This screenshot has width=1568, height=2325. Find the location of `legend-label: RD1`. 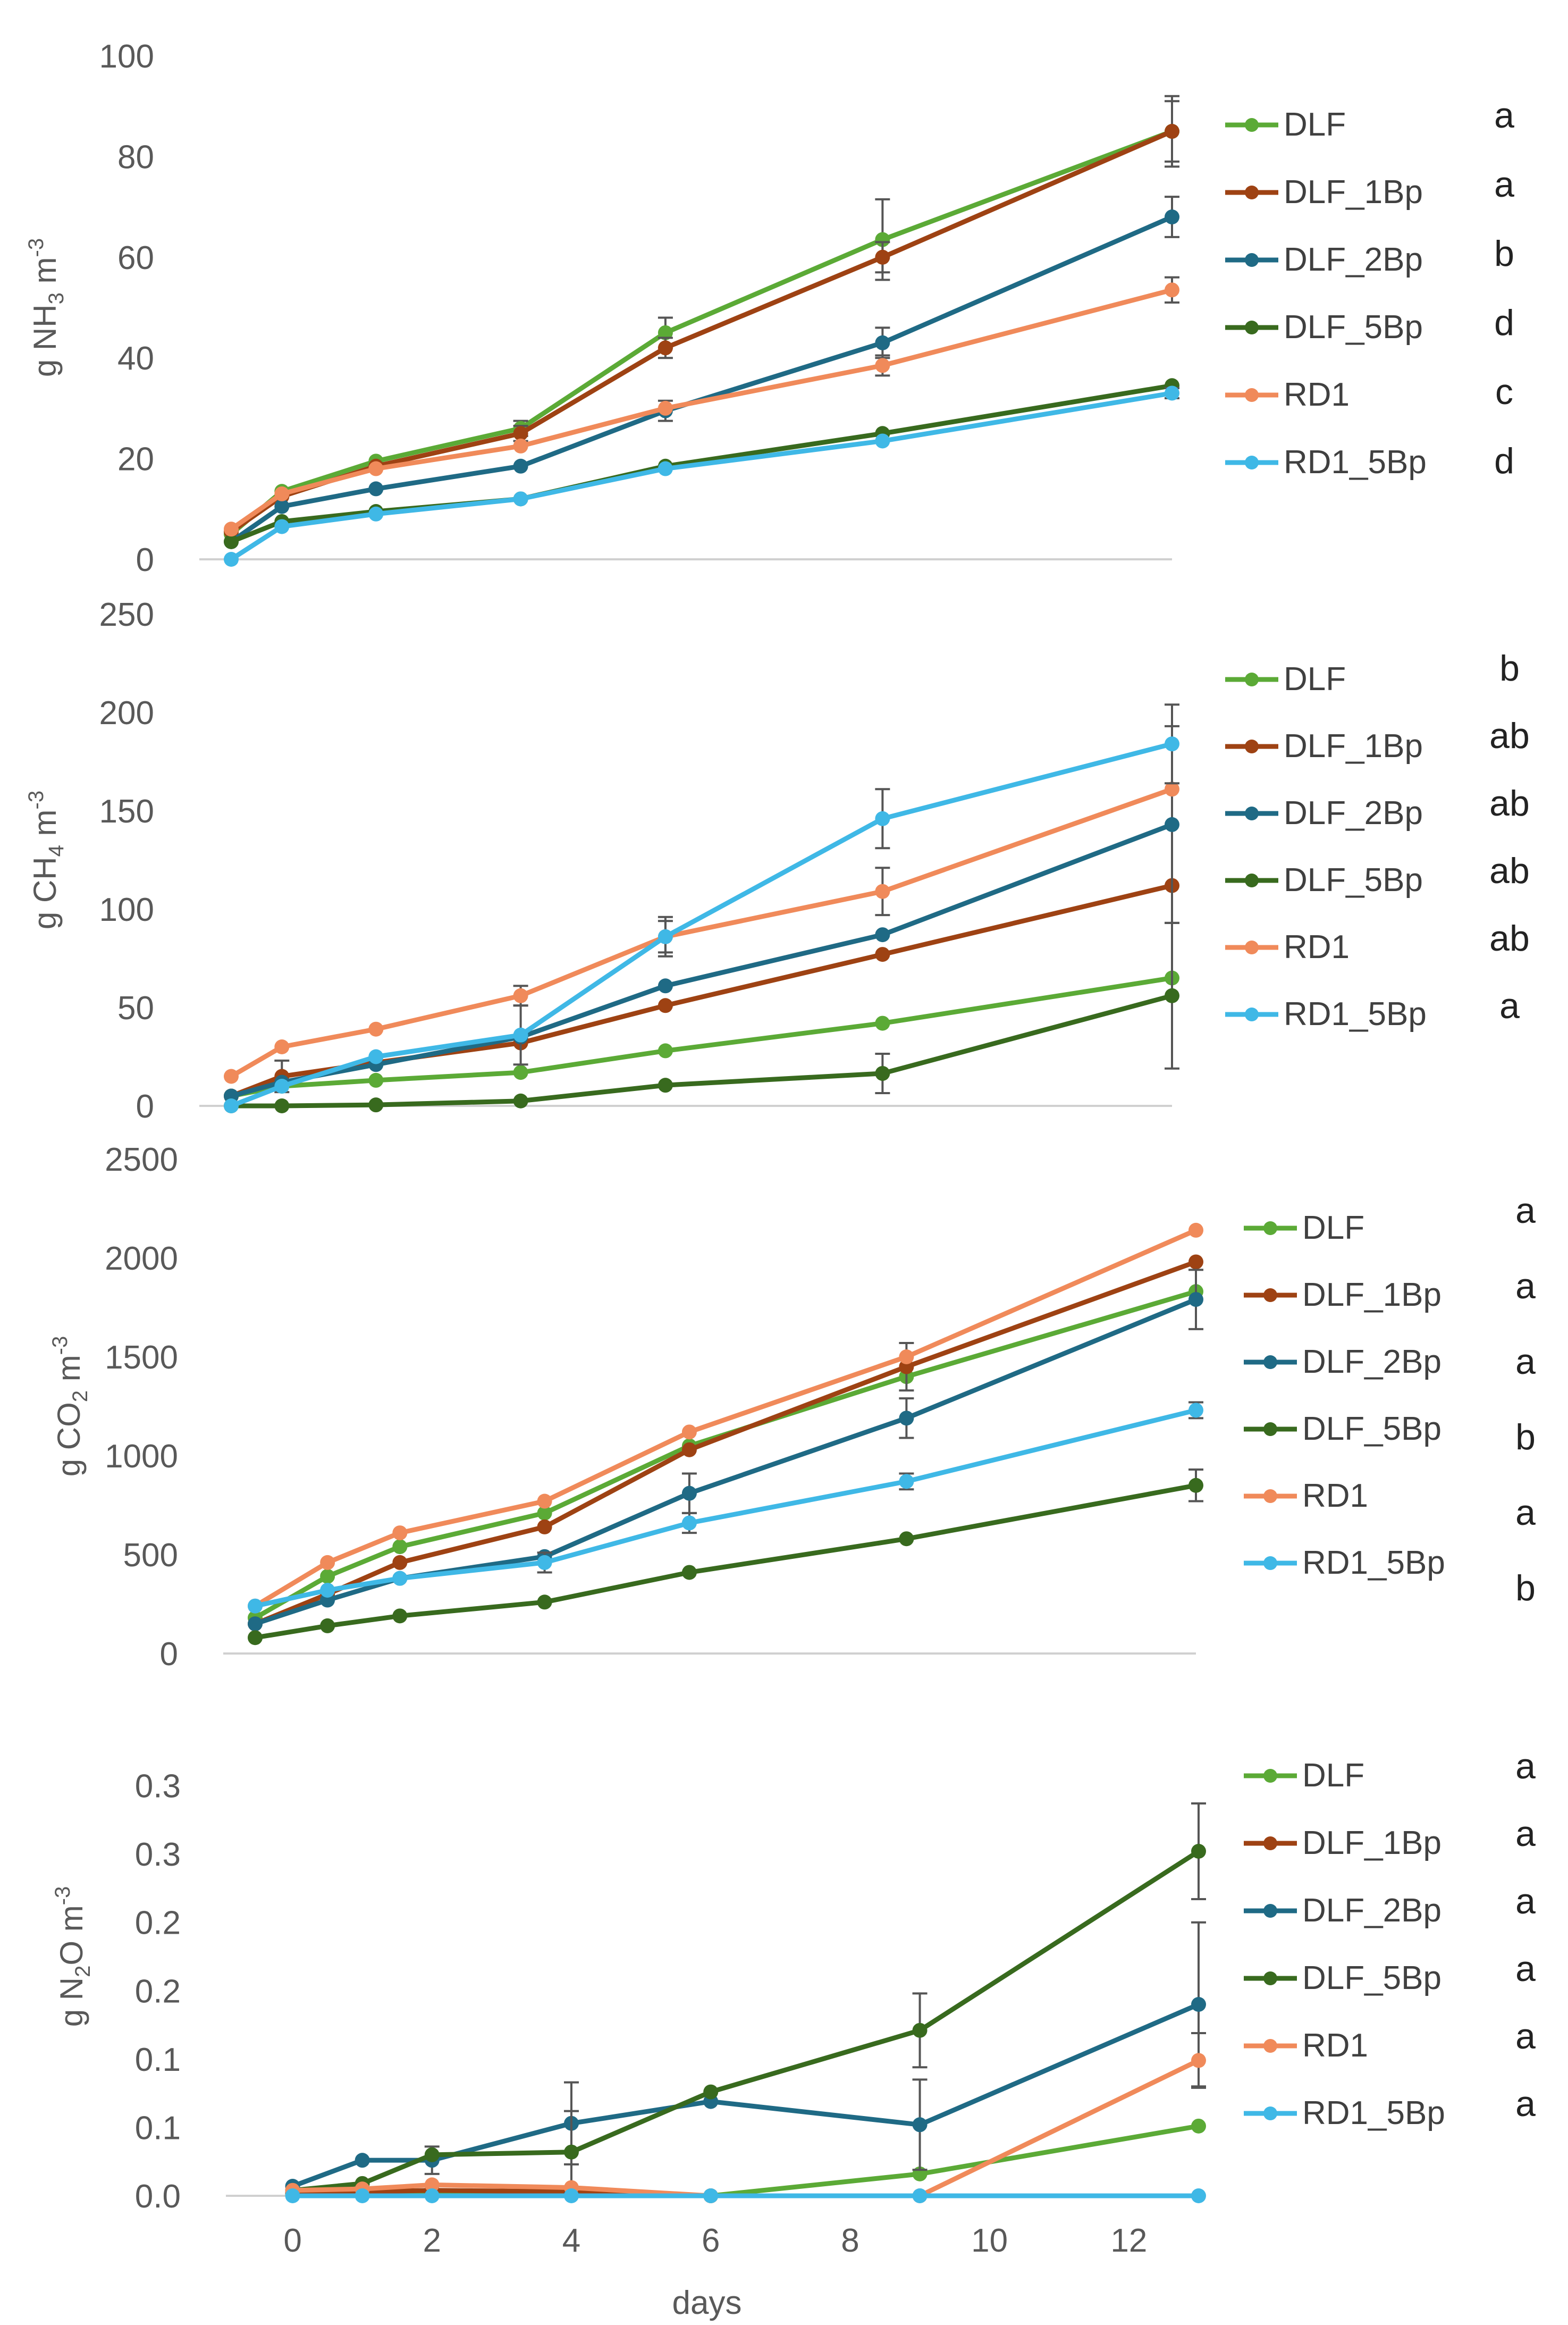

legend-label: RD1 is located at coordinates (1335, 1496).